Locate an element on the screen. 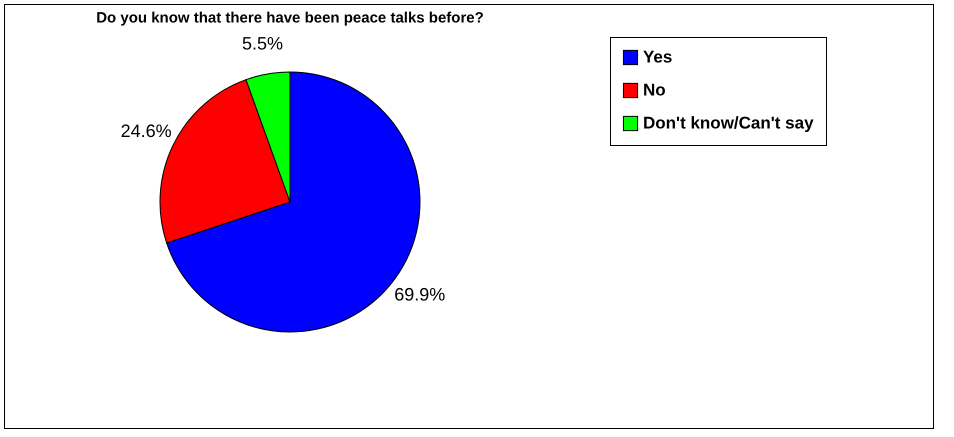 This screenshot has width=954, height=437. data-label: 5.5% is located at coordinates (263, 43).